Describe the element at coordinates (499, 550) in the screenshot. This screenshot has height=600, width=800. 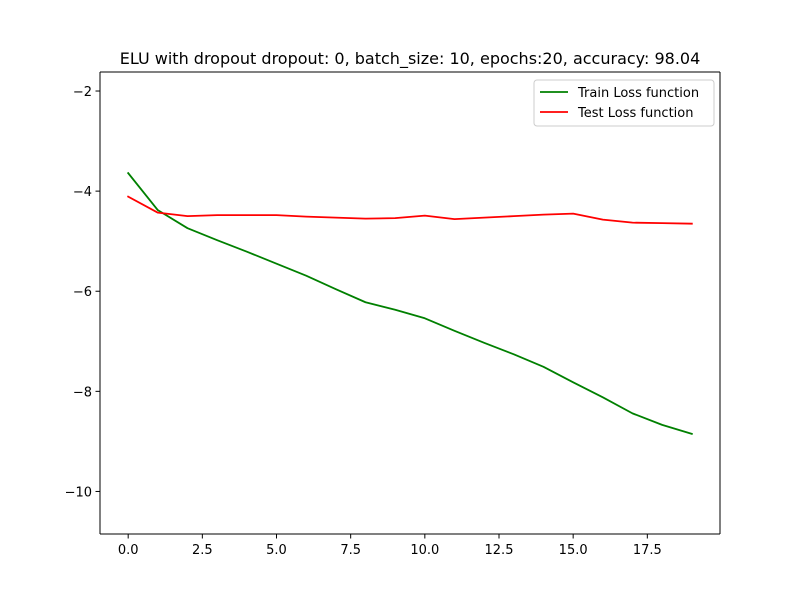
I see `x-tick-label: 12.5` at that location.